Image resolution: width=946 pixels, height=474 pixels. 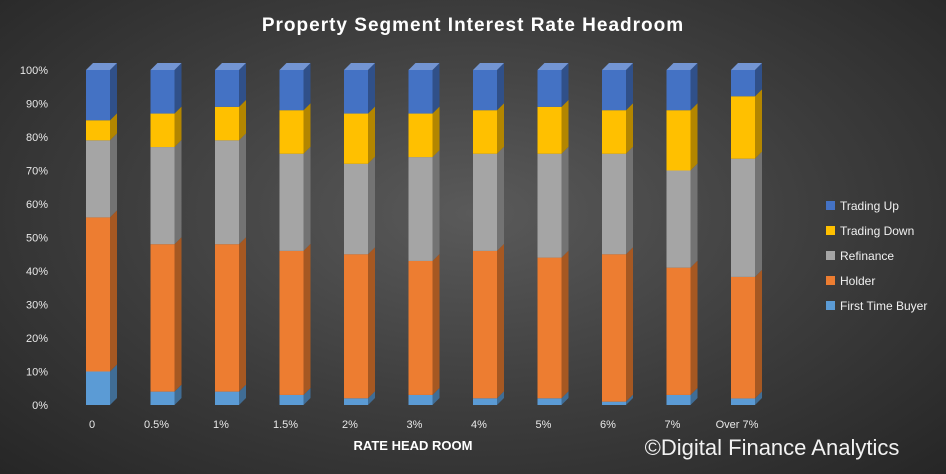 I want to click on y-tick-label: 60%, so click(x=37, y=205).